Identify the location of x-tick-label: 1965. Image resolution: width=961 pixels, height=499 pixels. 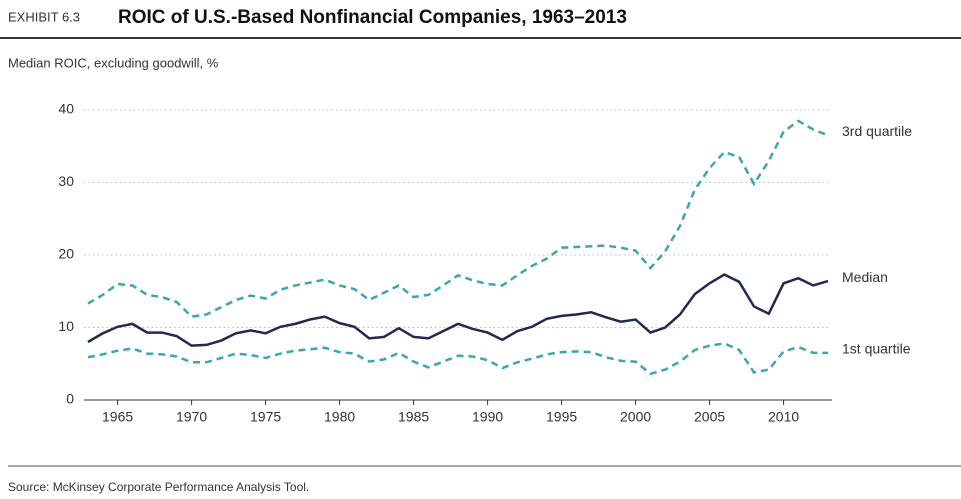
(117, 417).